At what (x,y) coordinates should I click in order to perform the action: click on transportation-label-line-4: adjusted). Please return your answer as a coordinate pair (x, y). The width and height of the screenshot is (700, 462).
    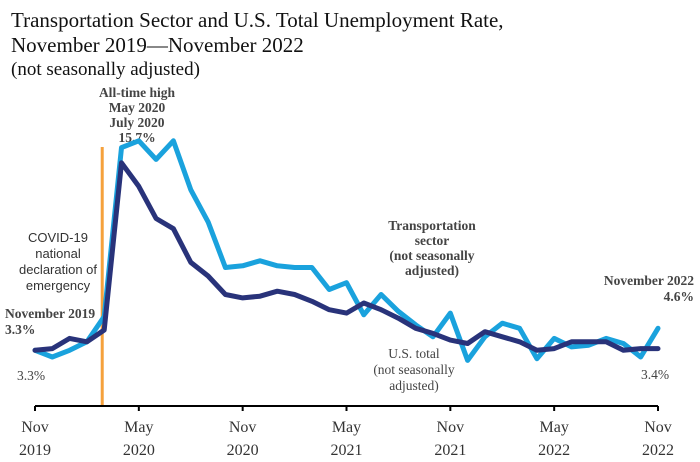
    Looking at the image, I should click on (432, 270).